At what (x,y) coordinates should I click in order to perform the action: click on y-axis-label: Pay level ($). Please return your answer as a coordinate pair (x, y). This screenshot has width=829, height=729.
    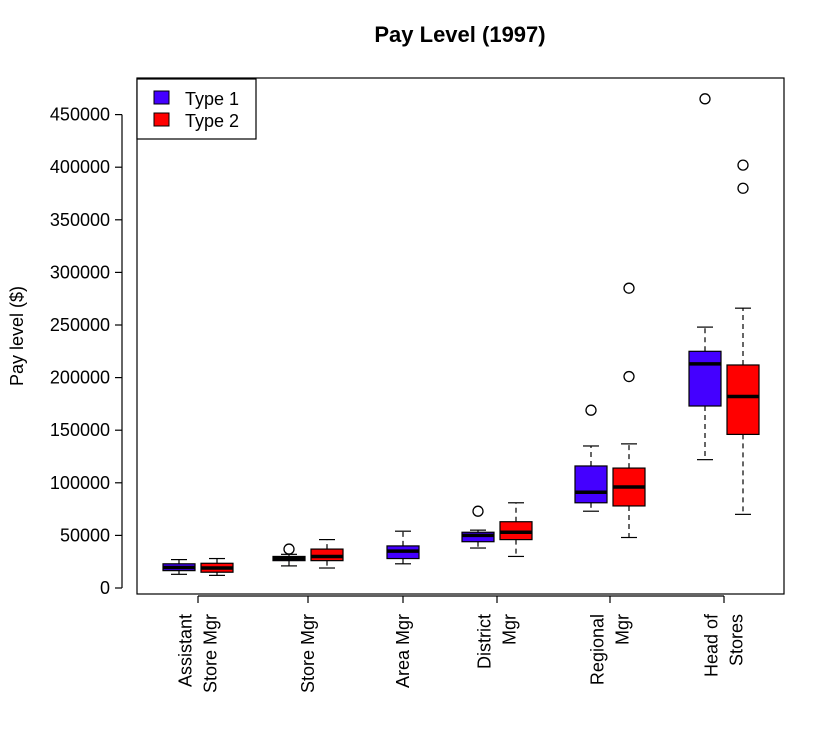
    Looking at the image, I should click on (17, 336).